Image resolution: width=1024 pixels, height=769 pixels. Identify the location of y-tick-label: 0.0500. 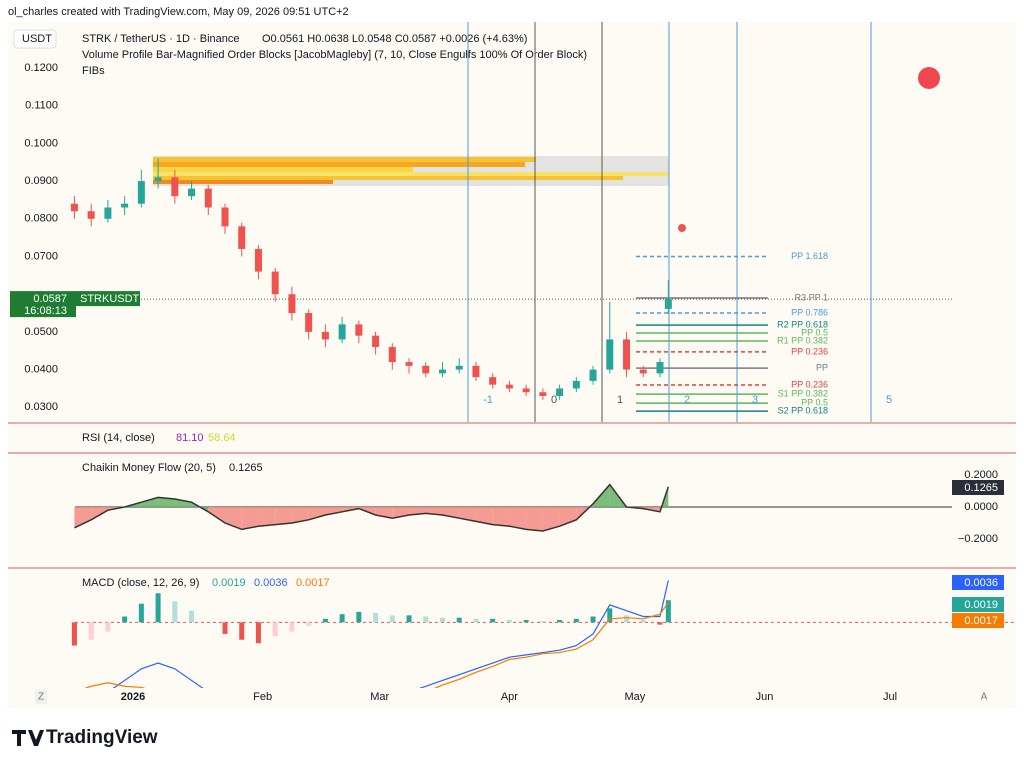
(41, 332).